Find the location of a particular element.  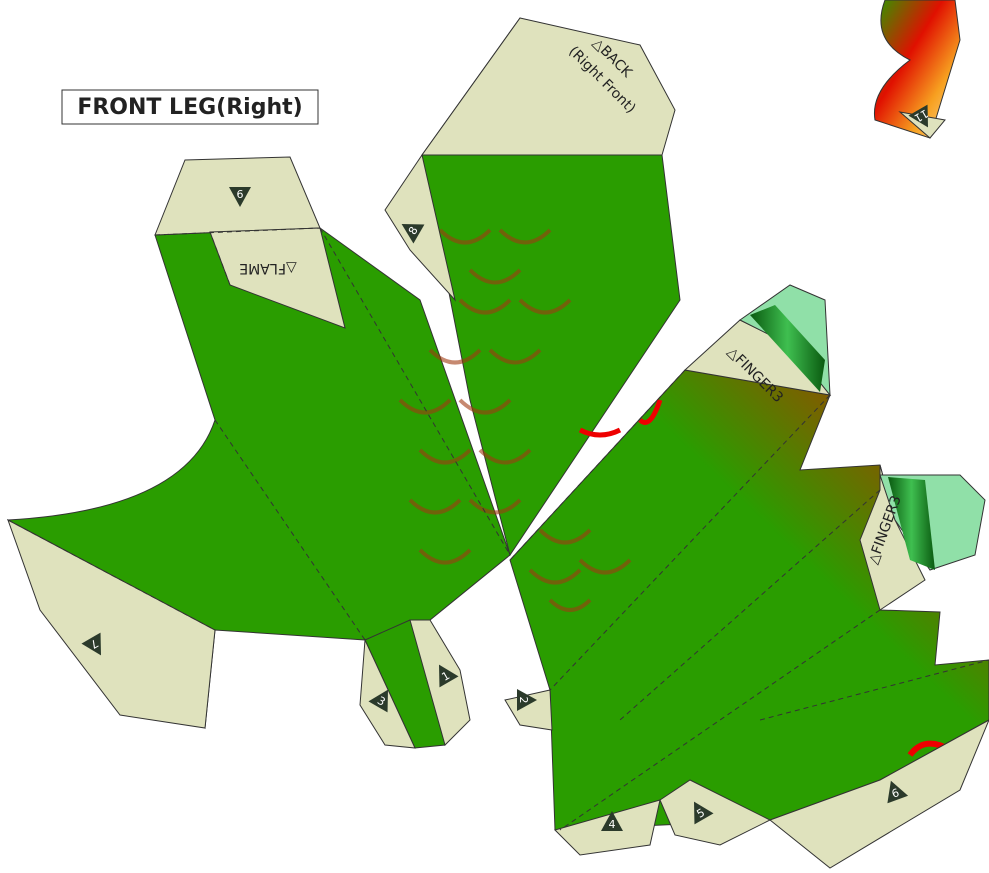

tab-number: 2 is located at coordinates (527, 700).